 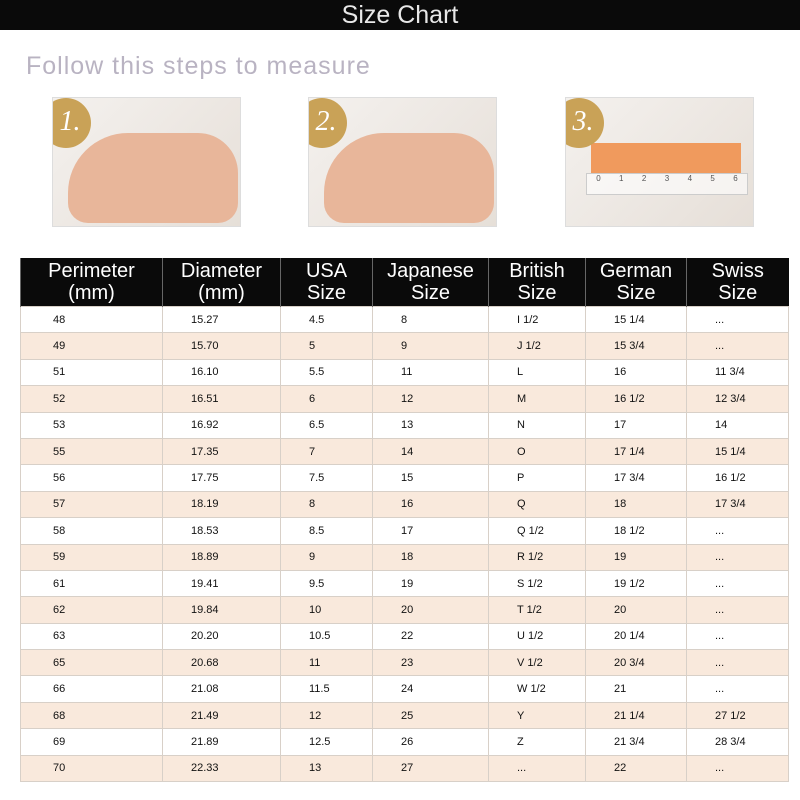 What do you see at coordinates (430, 451) in the screenshot?
I see `table-cell: 14` at bounding box center [430, 451].